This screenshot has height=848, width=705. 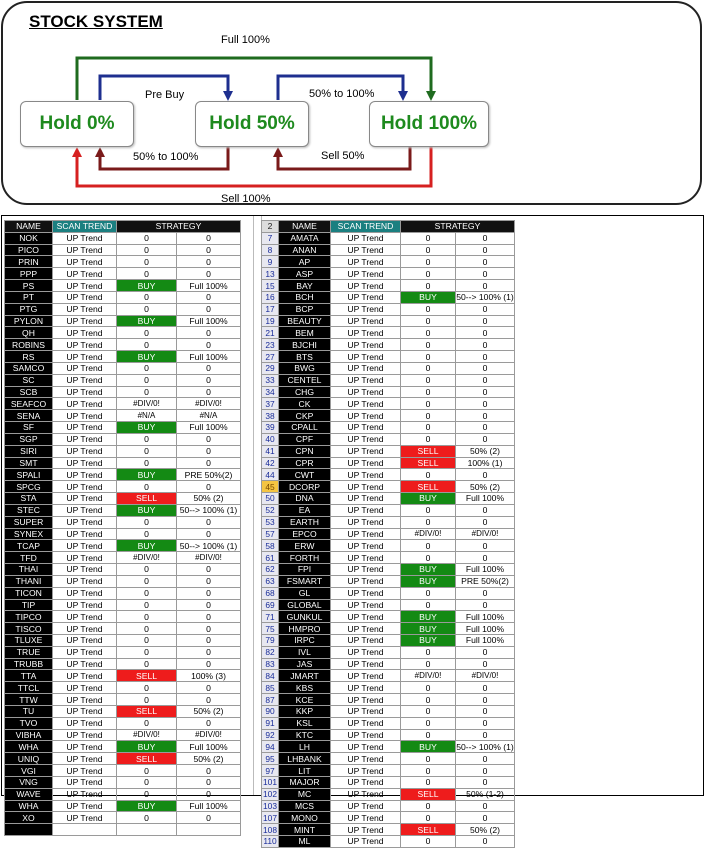 What do you see at coordinates (270, 676) in the screenshot?
I see `row-number-cell: 84` at bounding box center [270, 676].